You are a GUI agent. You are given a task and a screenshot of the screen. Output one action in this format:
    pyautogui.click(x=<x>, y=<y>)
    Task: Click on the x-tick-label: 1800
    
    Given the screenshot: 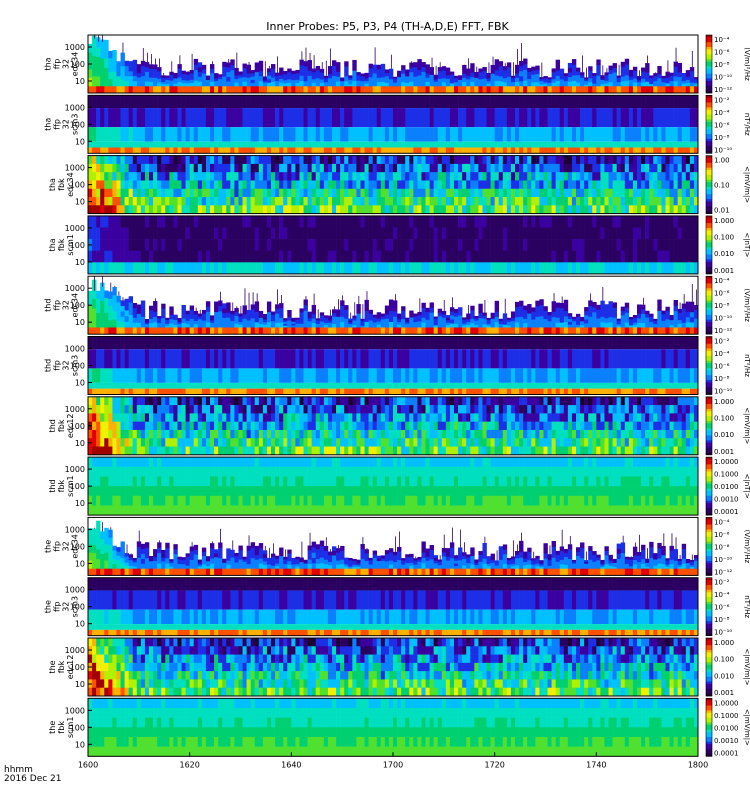 What is the action you would take?
    pyautogui.click(x=698, y=764)
    